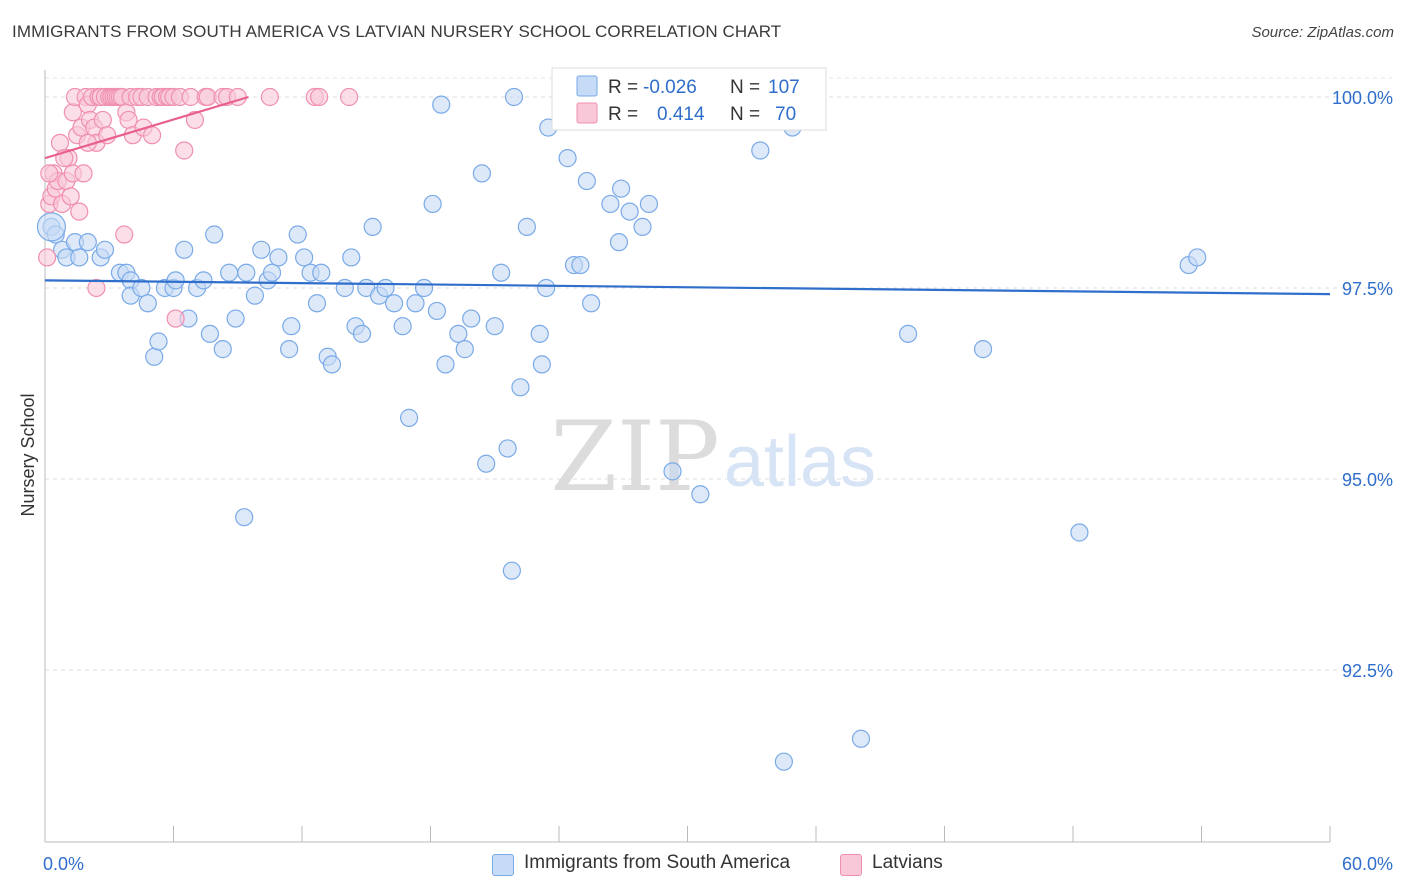 This screenshot has height=892, width=1406. What do you see at coordinates (851, 865) in the screenshot?
I see `legend-swatch-latvians` at bounding box center [851, 865].